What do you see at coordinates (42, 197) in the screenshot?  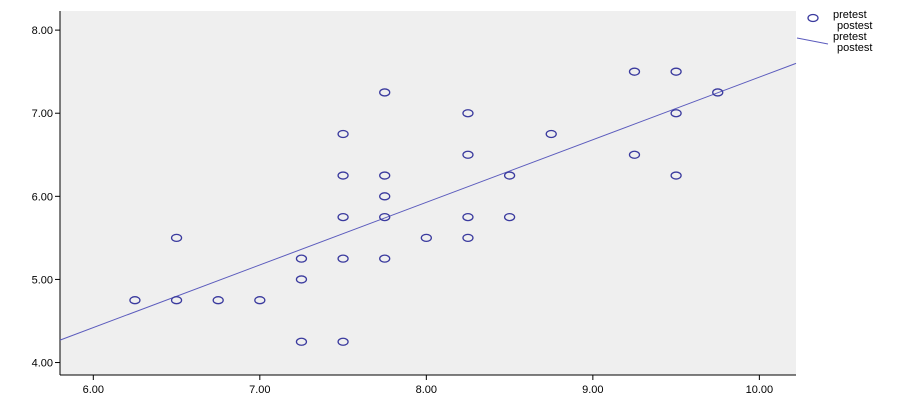 I see `y-tick-label: 6.00` at bounding box center [42, 197].